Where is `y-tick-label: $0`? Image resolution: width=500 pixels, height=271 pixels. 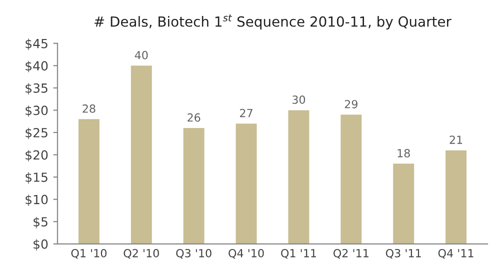 y-tick-label: $0 is located at coordinates (41, 244).